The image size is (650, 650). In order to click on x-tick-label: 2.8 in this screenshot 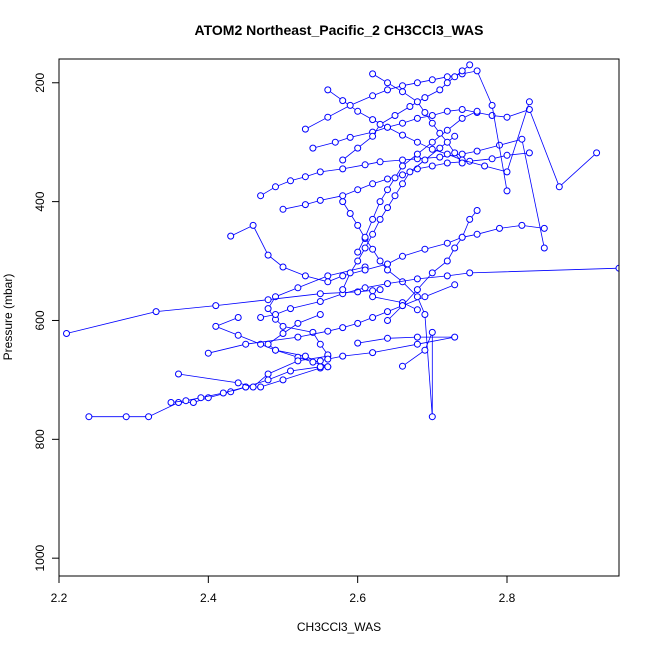, I will do `click(507, 598)`.